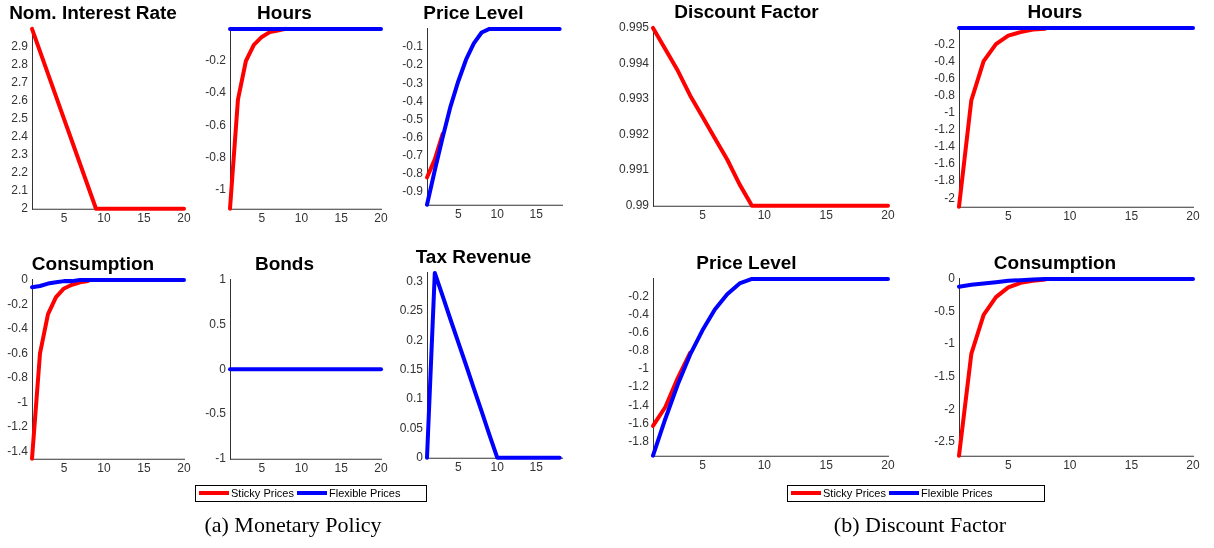  What do you see at coordinates (413, 155) in the screenshot?
I see `y-tick-label: -0.7` at bounding box center [413, 155].